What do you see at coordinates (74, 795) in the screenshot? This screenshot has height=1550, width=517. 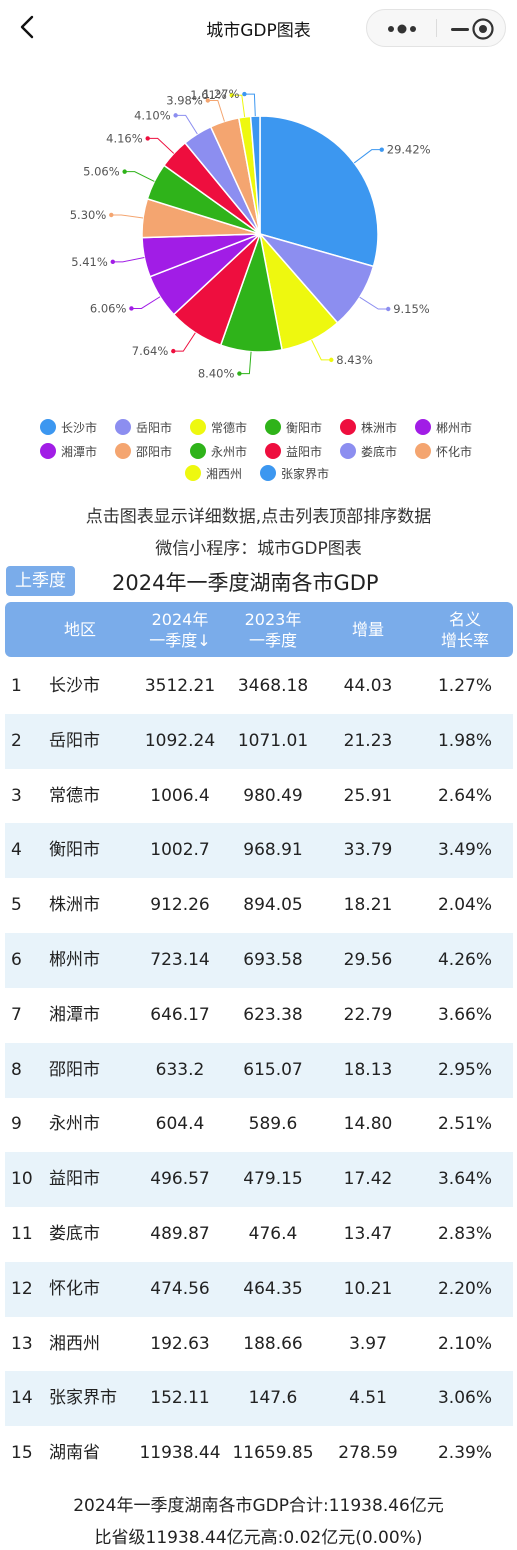 I see `region-name: 常德市` at bounding box center [74, 795].